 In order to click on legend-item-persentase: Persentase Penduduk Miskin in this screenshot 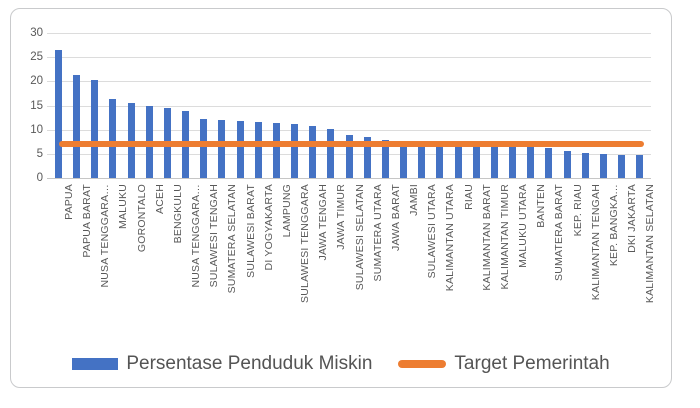, I will do `click(222, 364)`.